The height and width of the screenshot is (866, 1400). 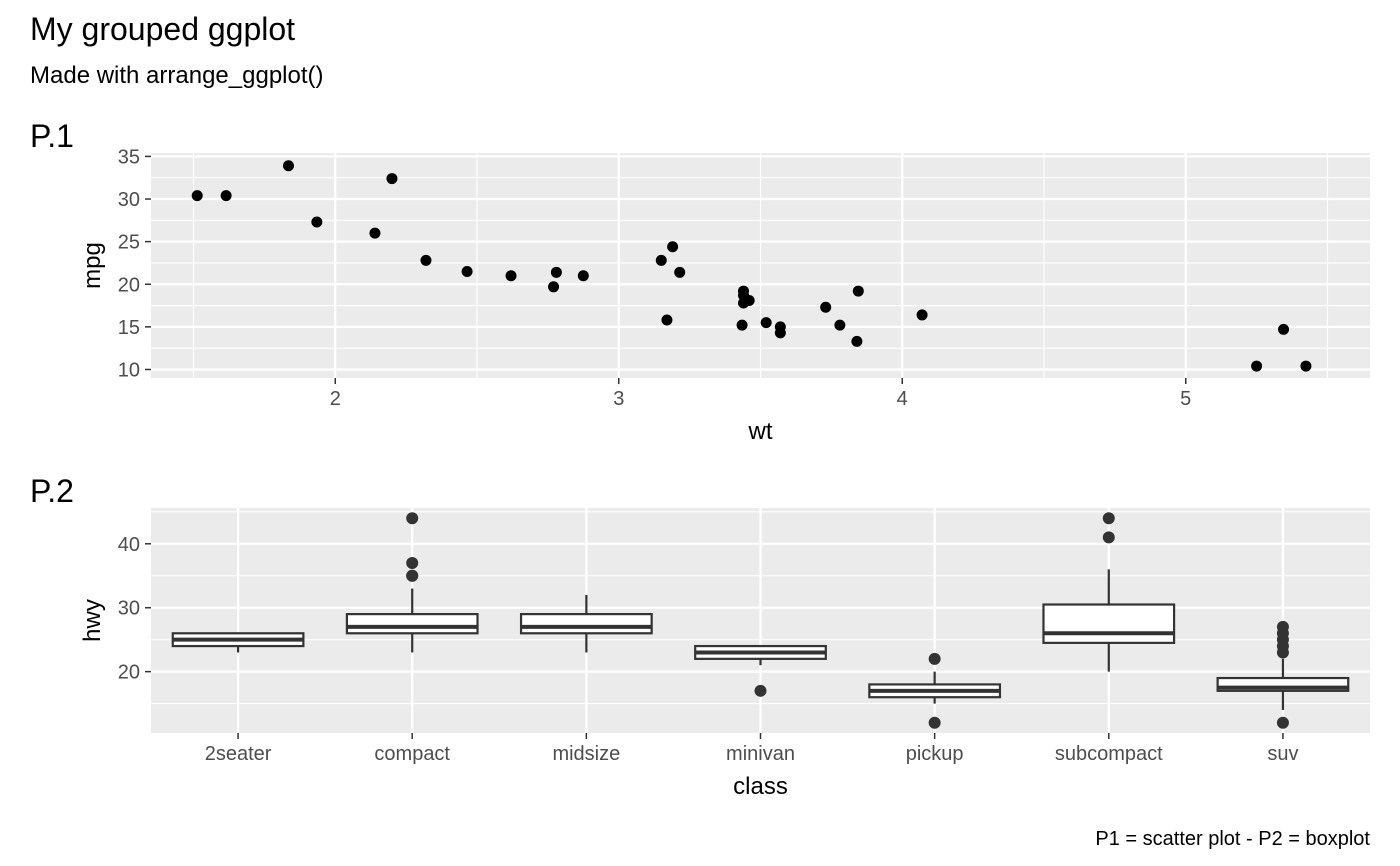 I want to click on y-tick-label: 15, so click(x=129, y=328).